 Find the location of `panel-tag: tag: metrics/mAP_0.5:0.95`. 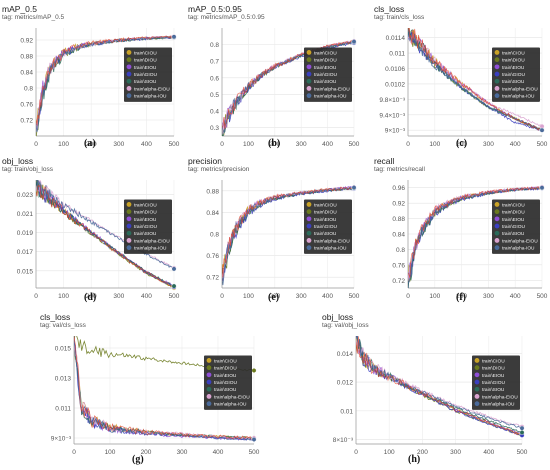

panel-tag: tag: metrics/mAP_0.5:0.95 is located at coordinates (226, 17).